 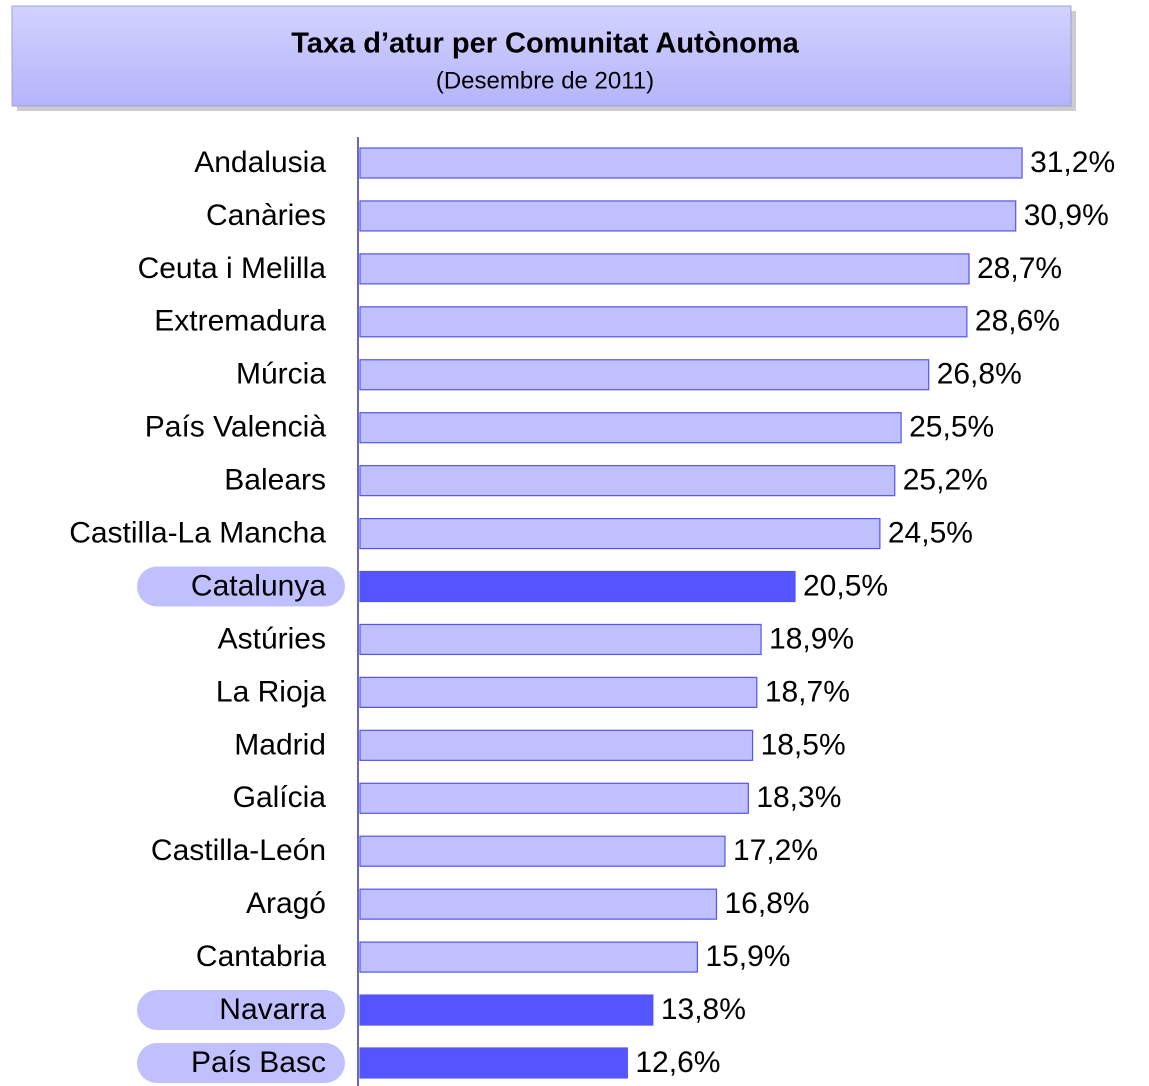 I want to click on category-label: Aragó, so click(x=286, y=903).